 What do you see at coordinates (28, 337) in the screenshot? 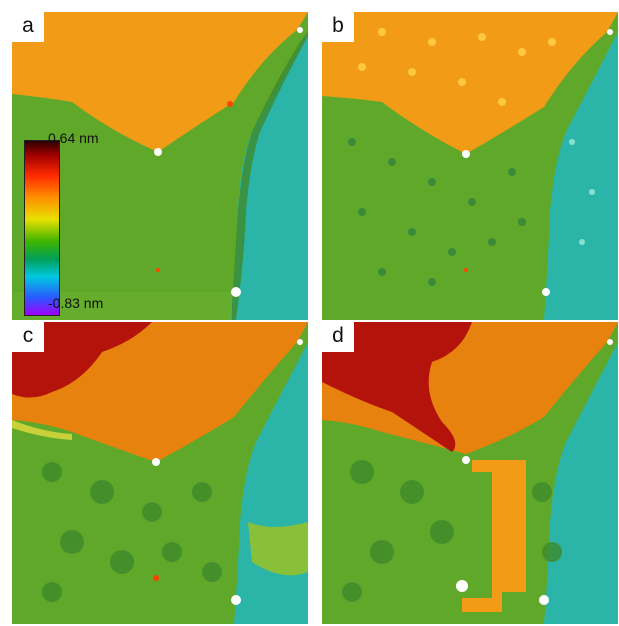
I see `panel-label-c: c` at bounding box center [28, 337].